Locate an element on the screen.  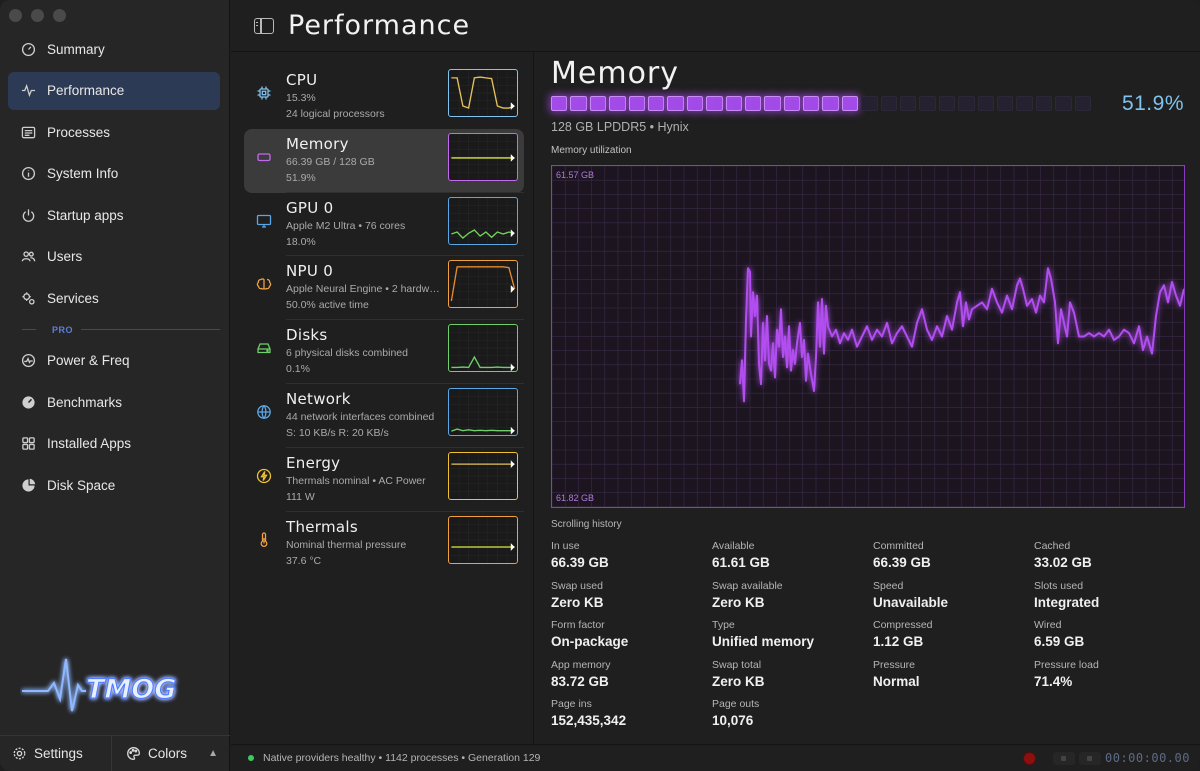
device-item-cpu: CPU 15.3% 24 logical processors is located at coordinates (384, 97).